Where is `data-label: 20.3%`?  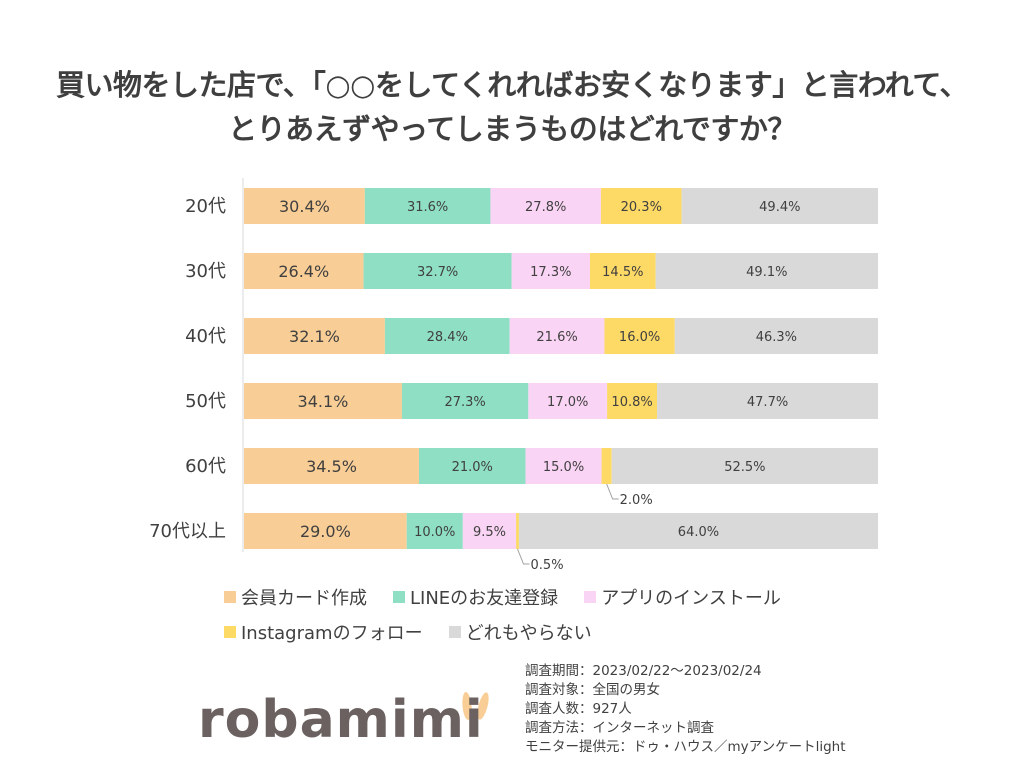 data-label: 20.3% is located at coordinates (641, 207).